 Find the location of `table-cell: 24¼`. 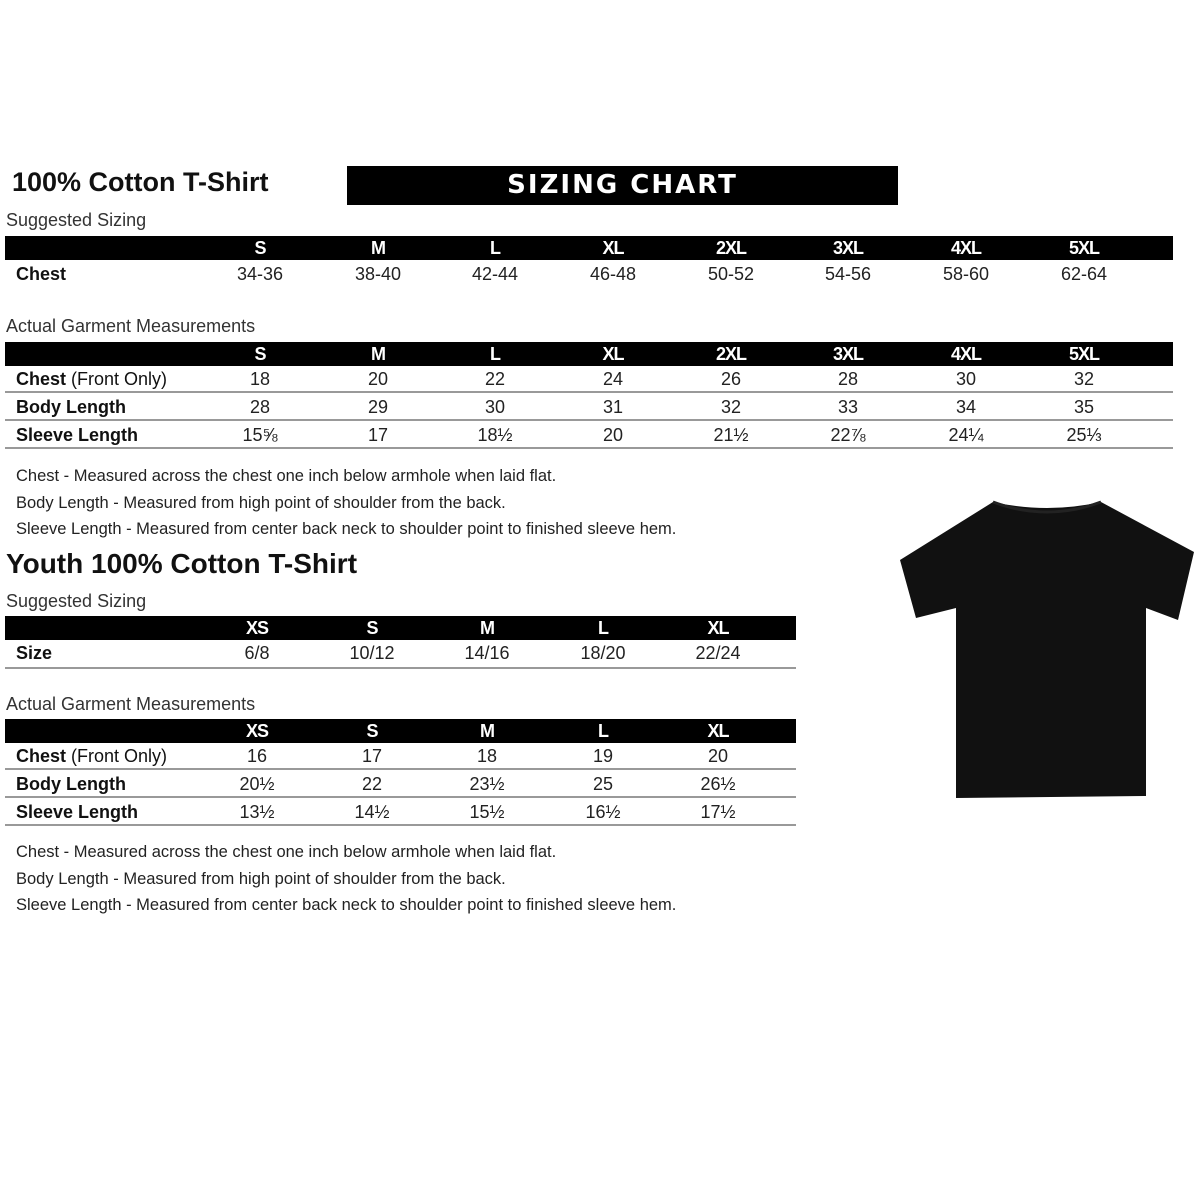

table-cell: 24¼ is located at coordinates (966, 435).